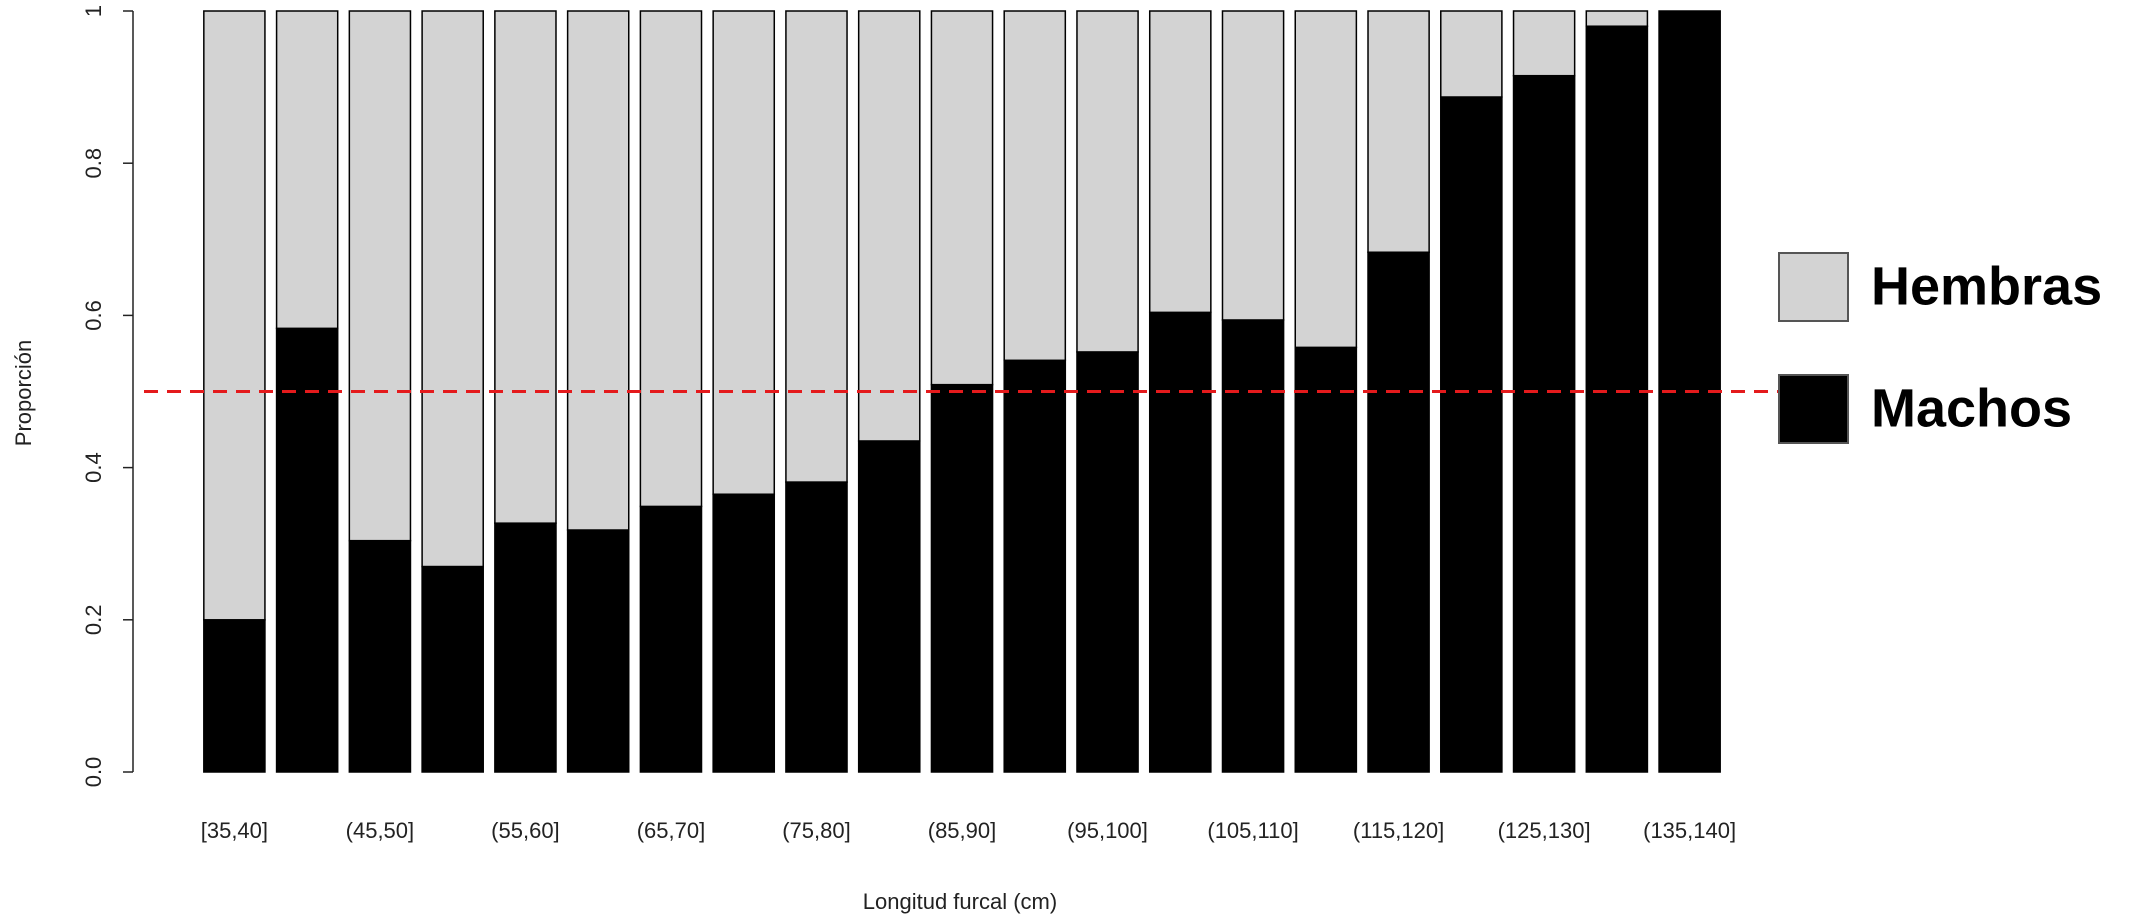 The width and height of the screenshot is (2146, 922). What do you see at coordinates (93, 163) in the screenshot?
I see `y-tick-label: 0.8` at bounding box center [93, 163].